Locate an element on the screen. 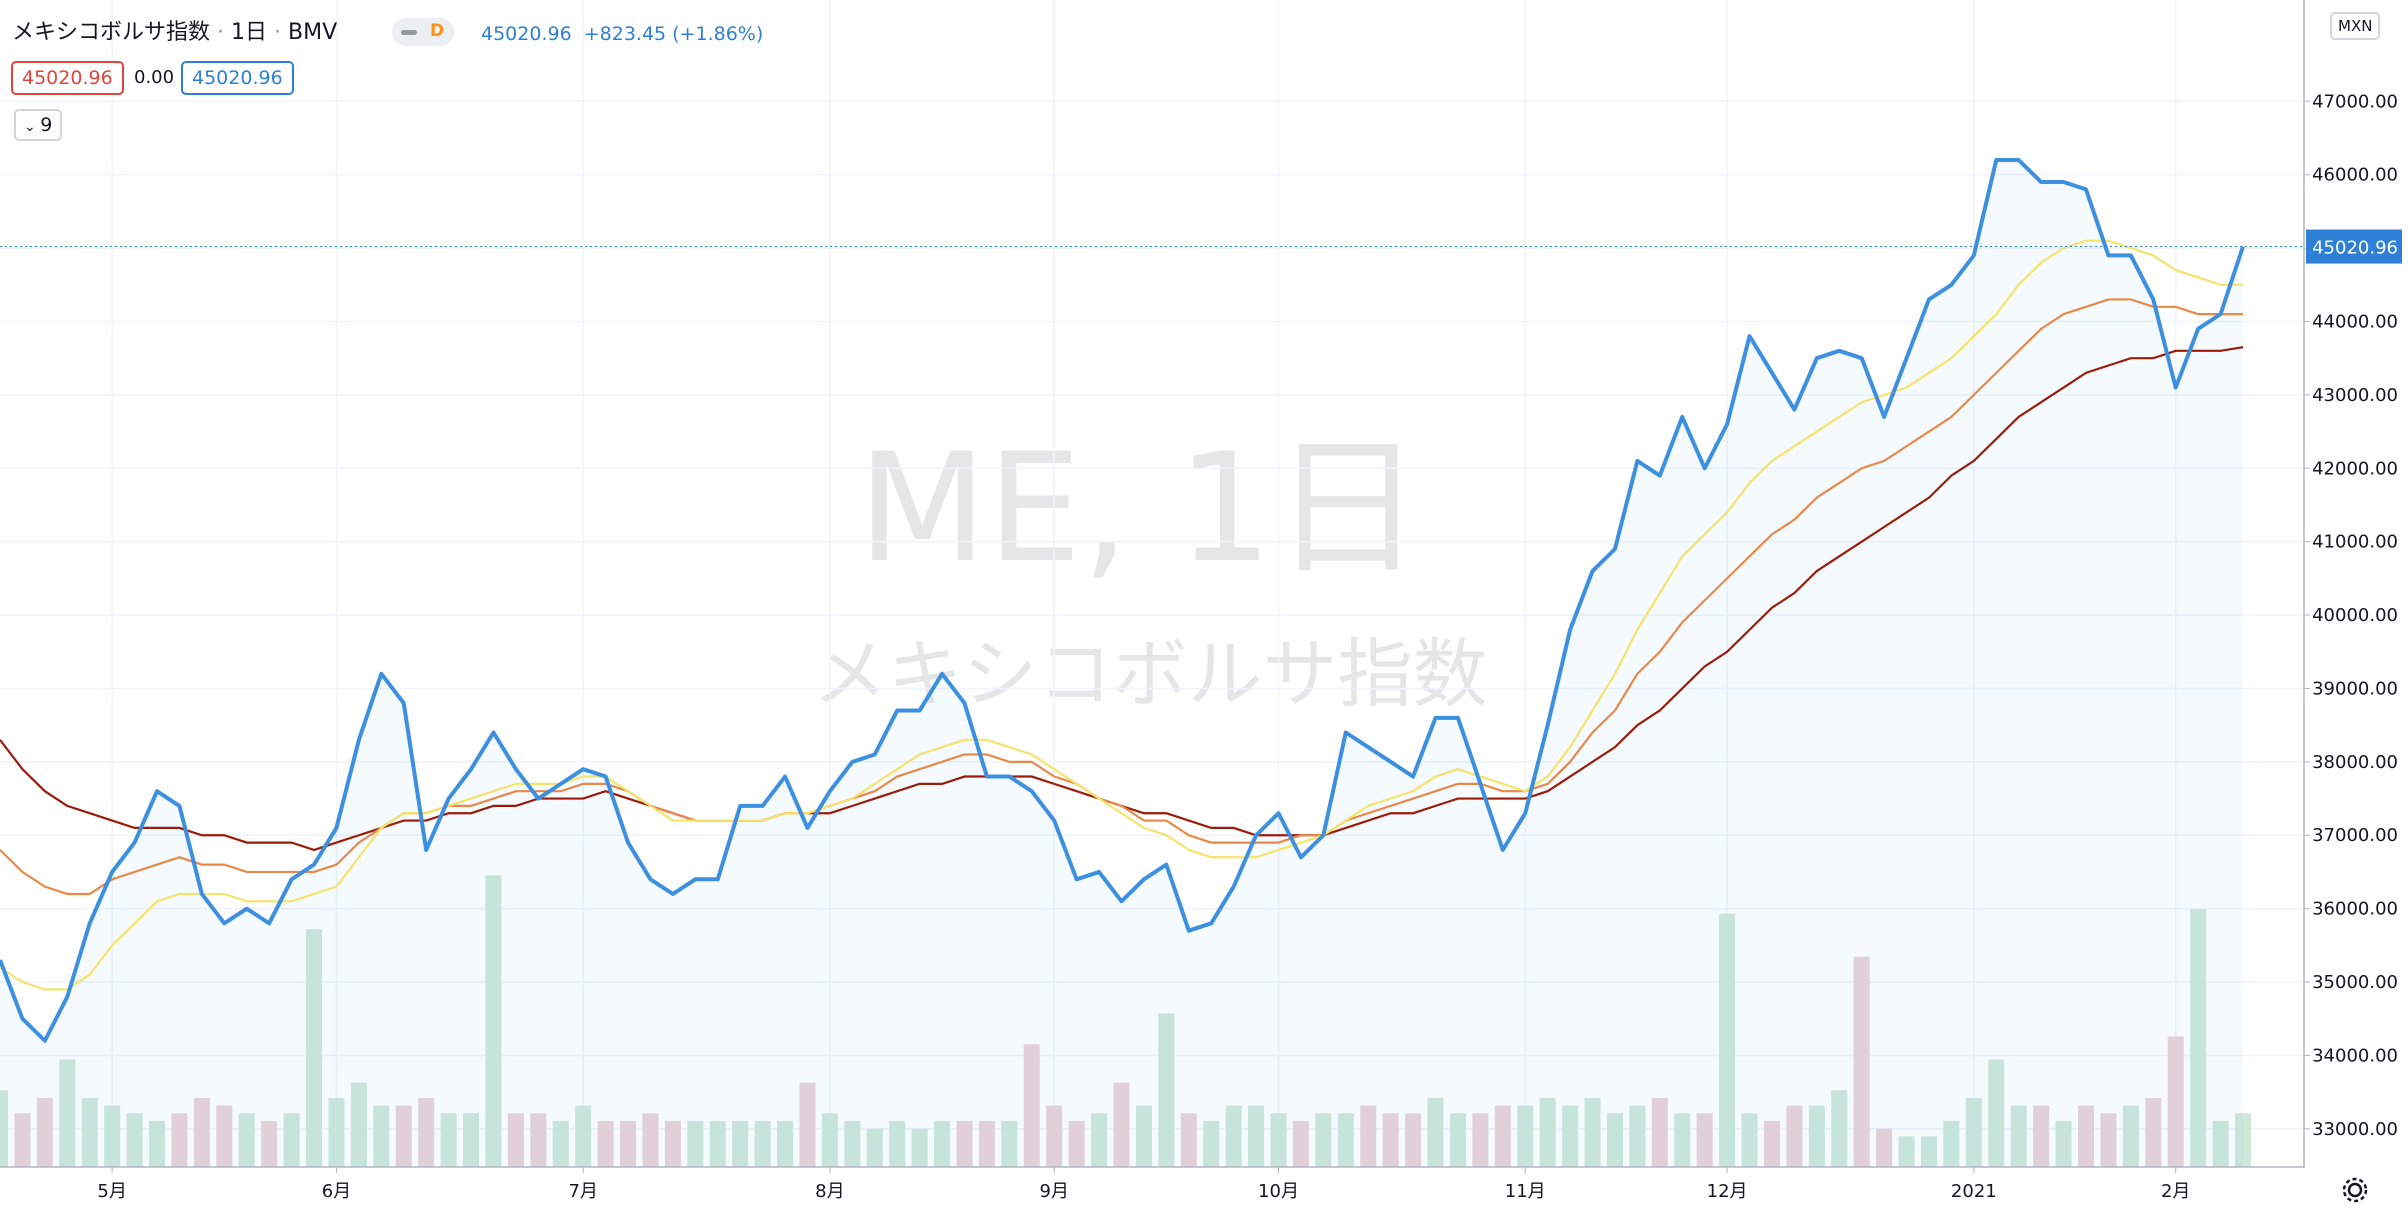  value-box-red: 45020.96 is located at coordinates (67, 78).